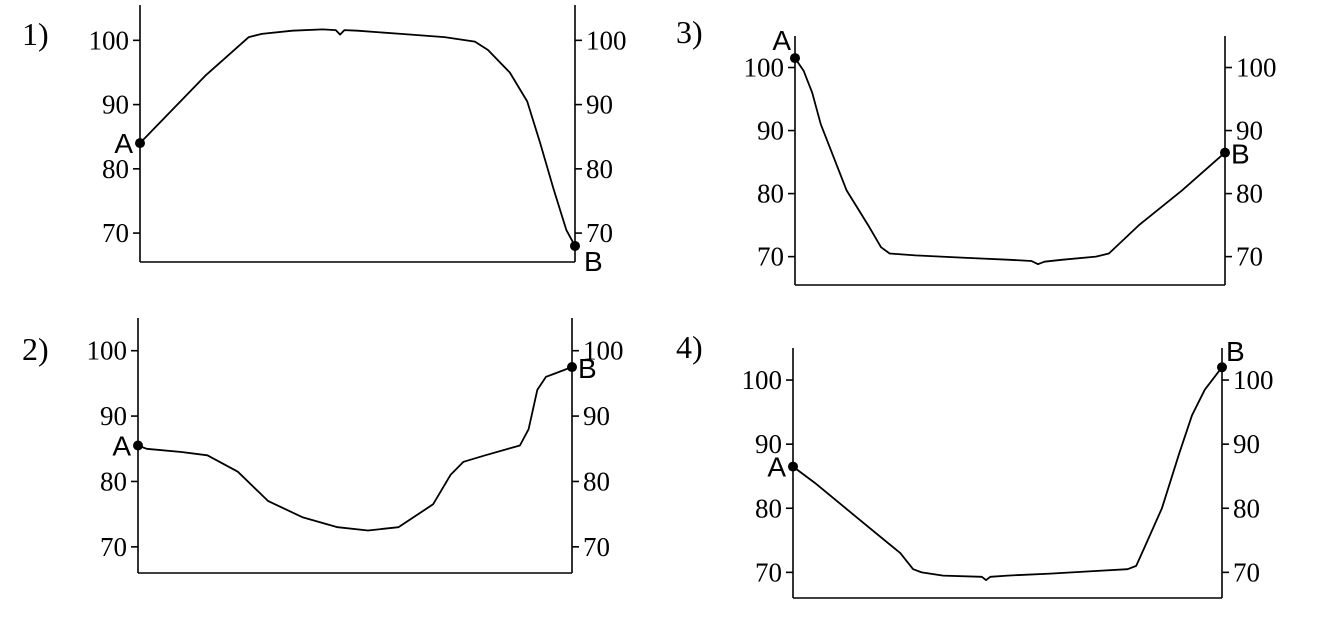 This screenshot has width=1344, height=640. What do you see at coordinates (35, 34) in the screenshot?
I see `panel-number-label: 1)` at bounding box center [35, 34].